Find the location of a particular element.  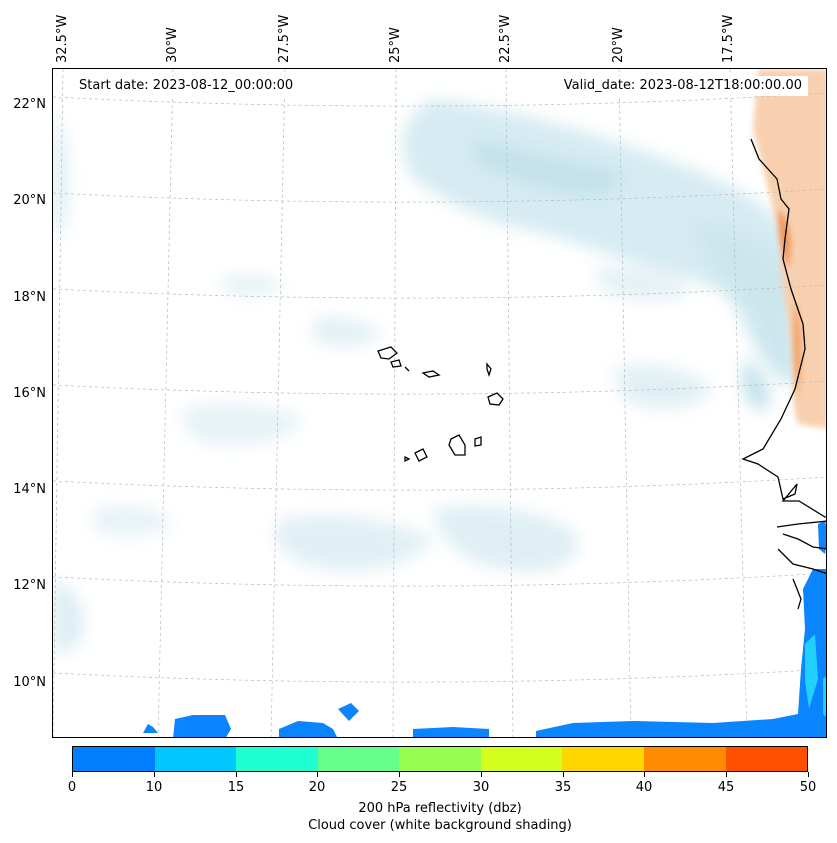

lon-label-17-5w: 17.5°W is located at coordinates (728, 38).